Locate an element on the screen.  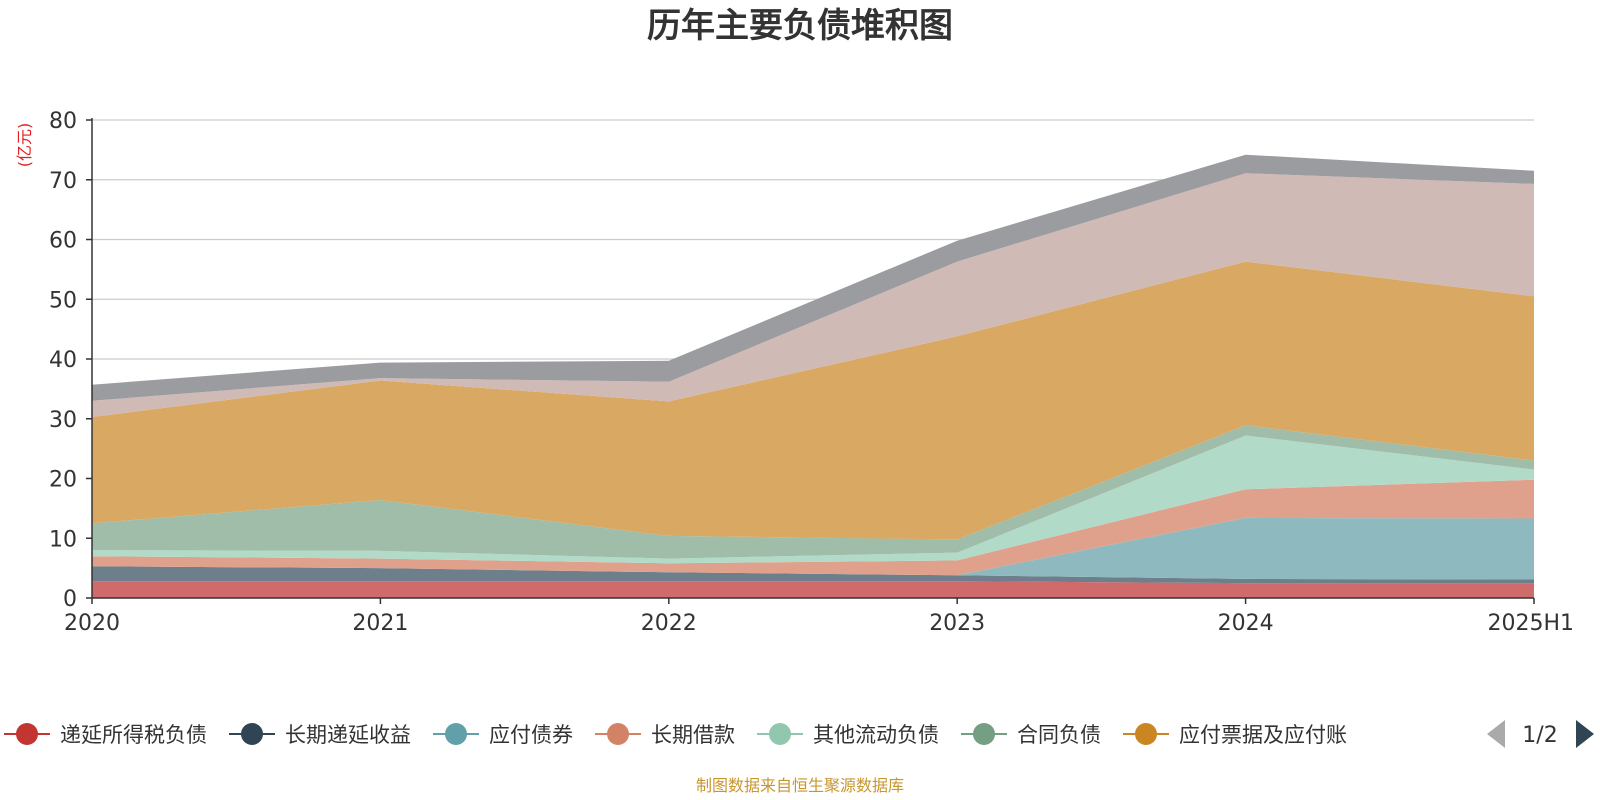
y-axis-unit-label: (亿元) is located at coordinates (24, 145).